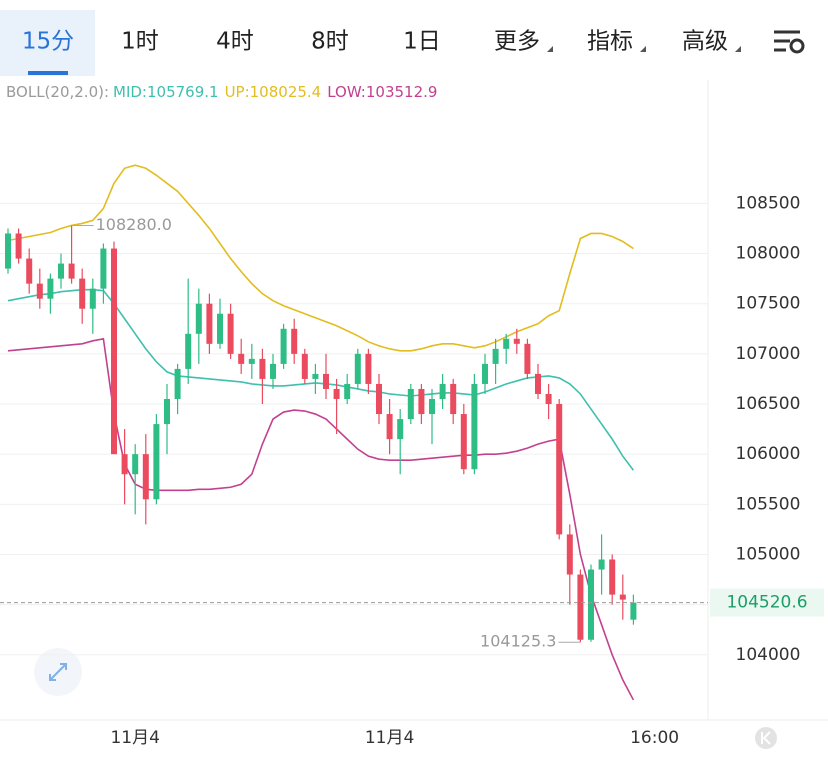  What do you see at coordinates (768, 203) in the screenshot?
I see `y-tick-label: 108500` at bounding box center [768, 203].